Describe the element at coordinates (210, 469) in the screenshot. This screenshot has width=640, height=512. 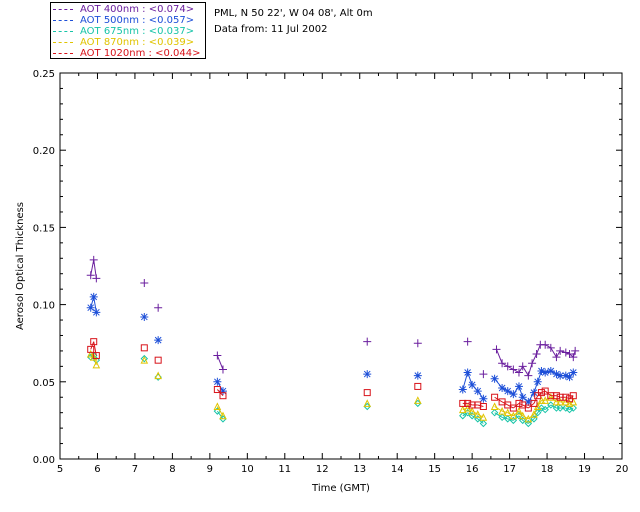
I see `x-tick-label: 9` at that location.